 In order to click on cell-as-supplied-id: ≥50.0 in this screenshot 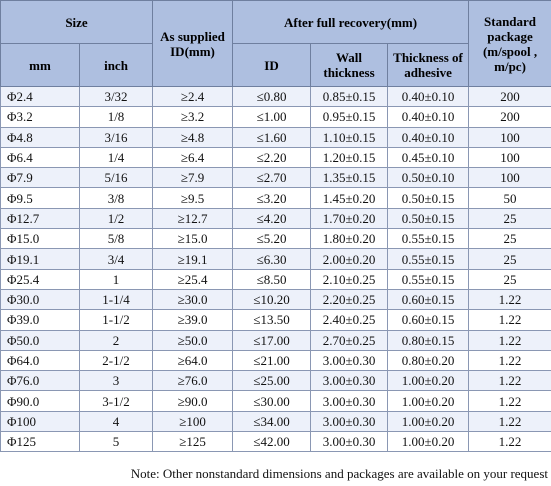, I will do `click(193, 340)`.